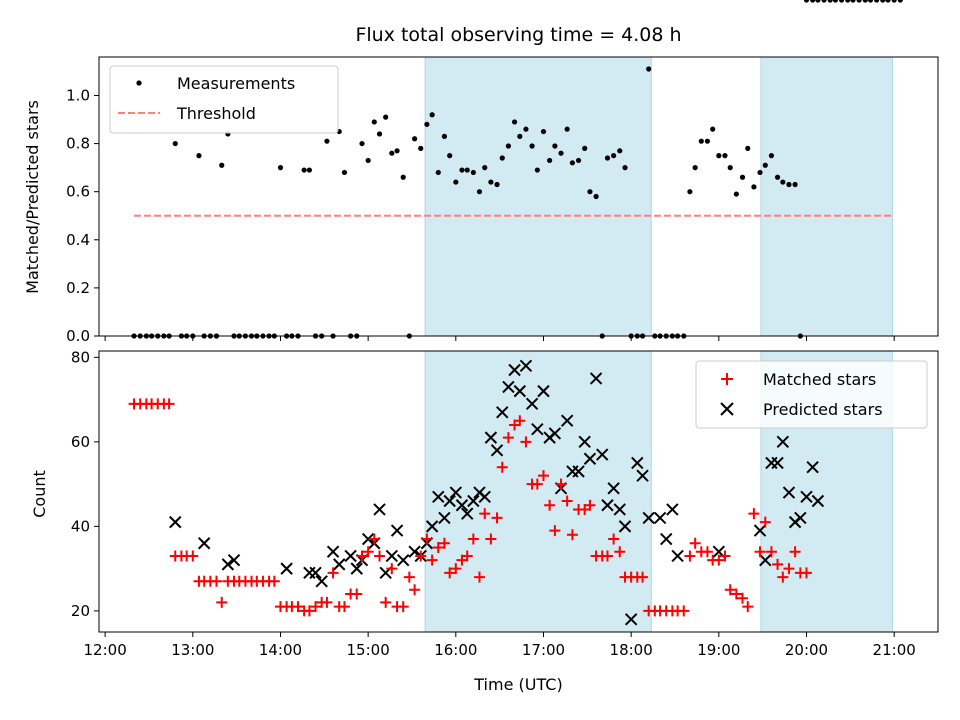  I want to click on bottom-panel-legend: Matched stars Predicted stars, so click(811, 394).